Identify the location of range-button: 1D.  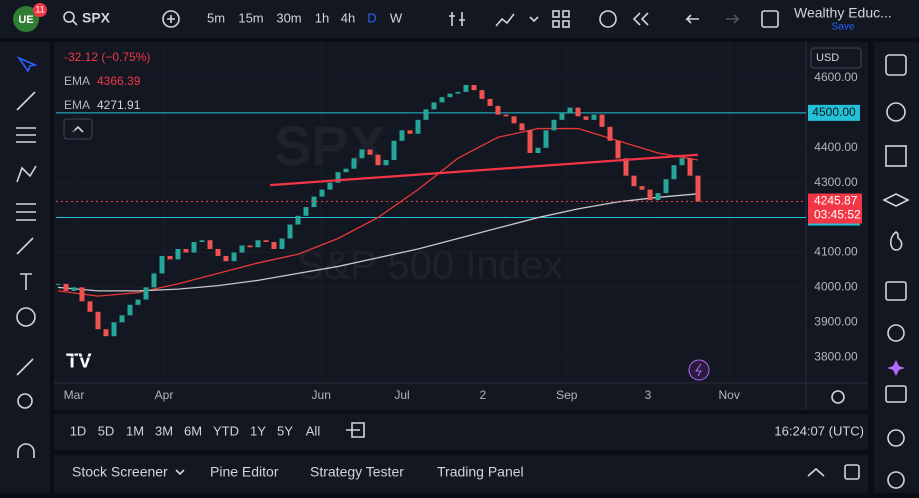
(78, 430).